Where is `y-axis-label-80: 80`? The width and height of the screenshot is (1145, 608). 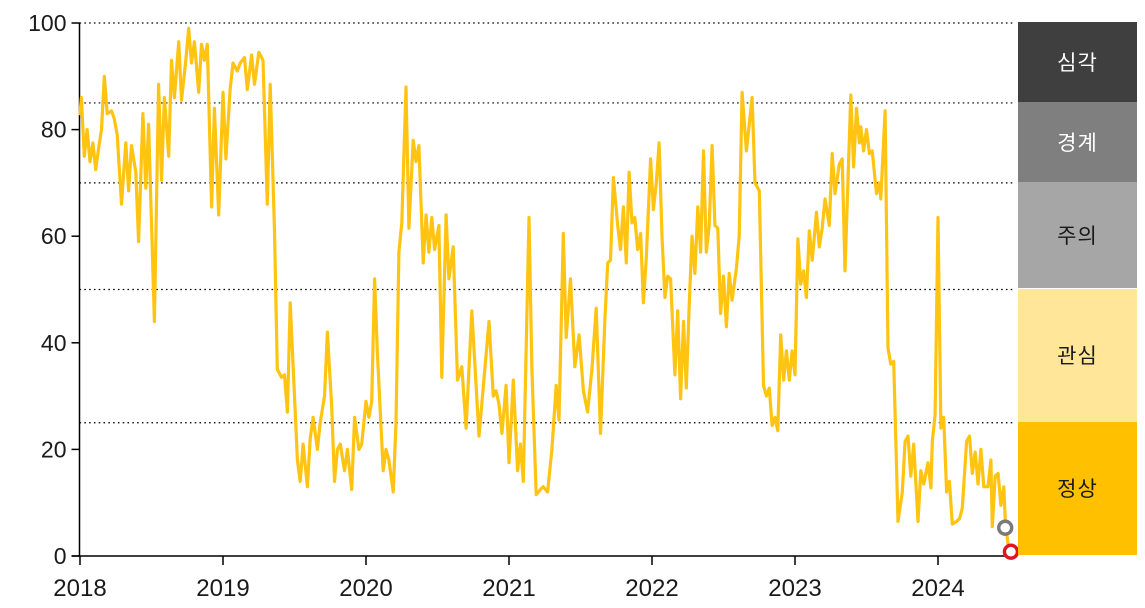 y-axis-label-80: 80 is located at coordinates (54, 130).